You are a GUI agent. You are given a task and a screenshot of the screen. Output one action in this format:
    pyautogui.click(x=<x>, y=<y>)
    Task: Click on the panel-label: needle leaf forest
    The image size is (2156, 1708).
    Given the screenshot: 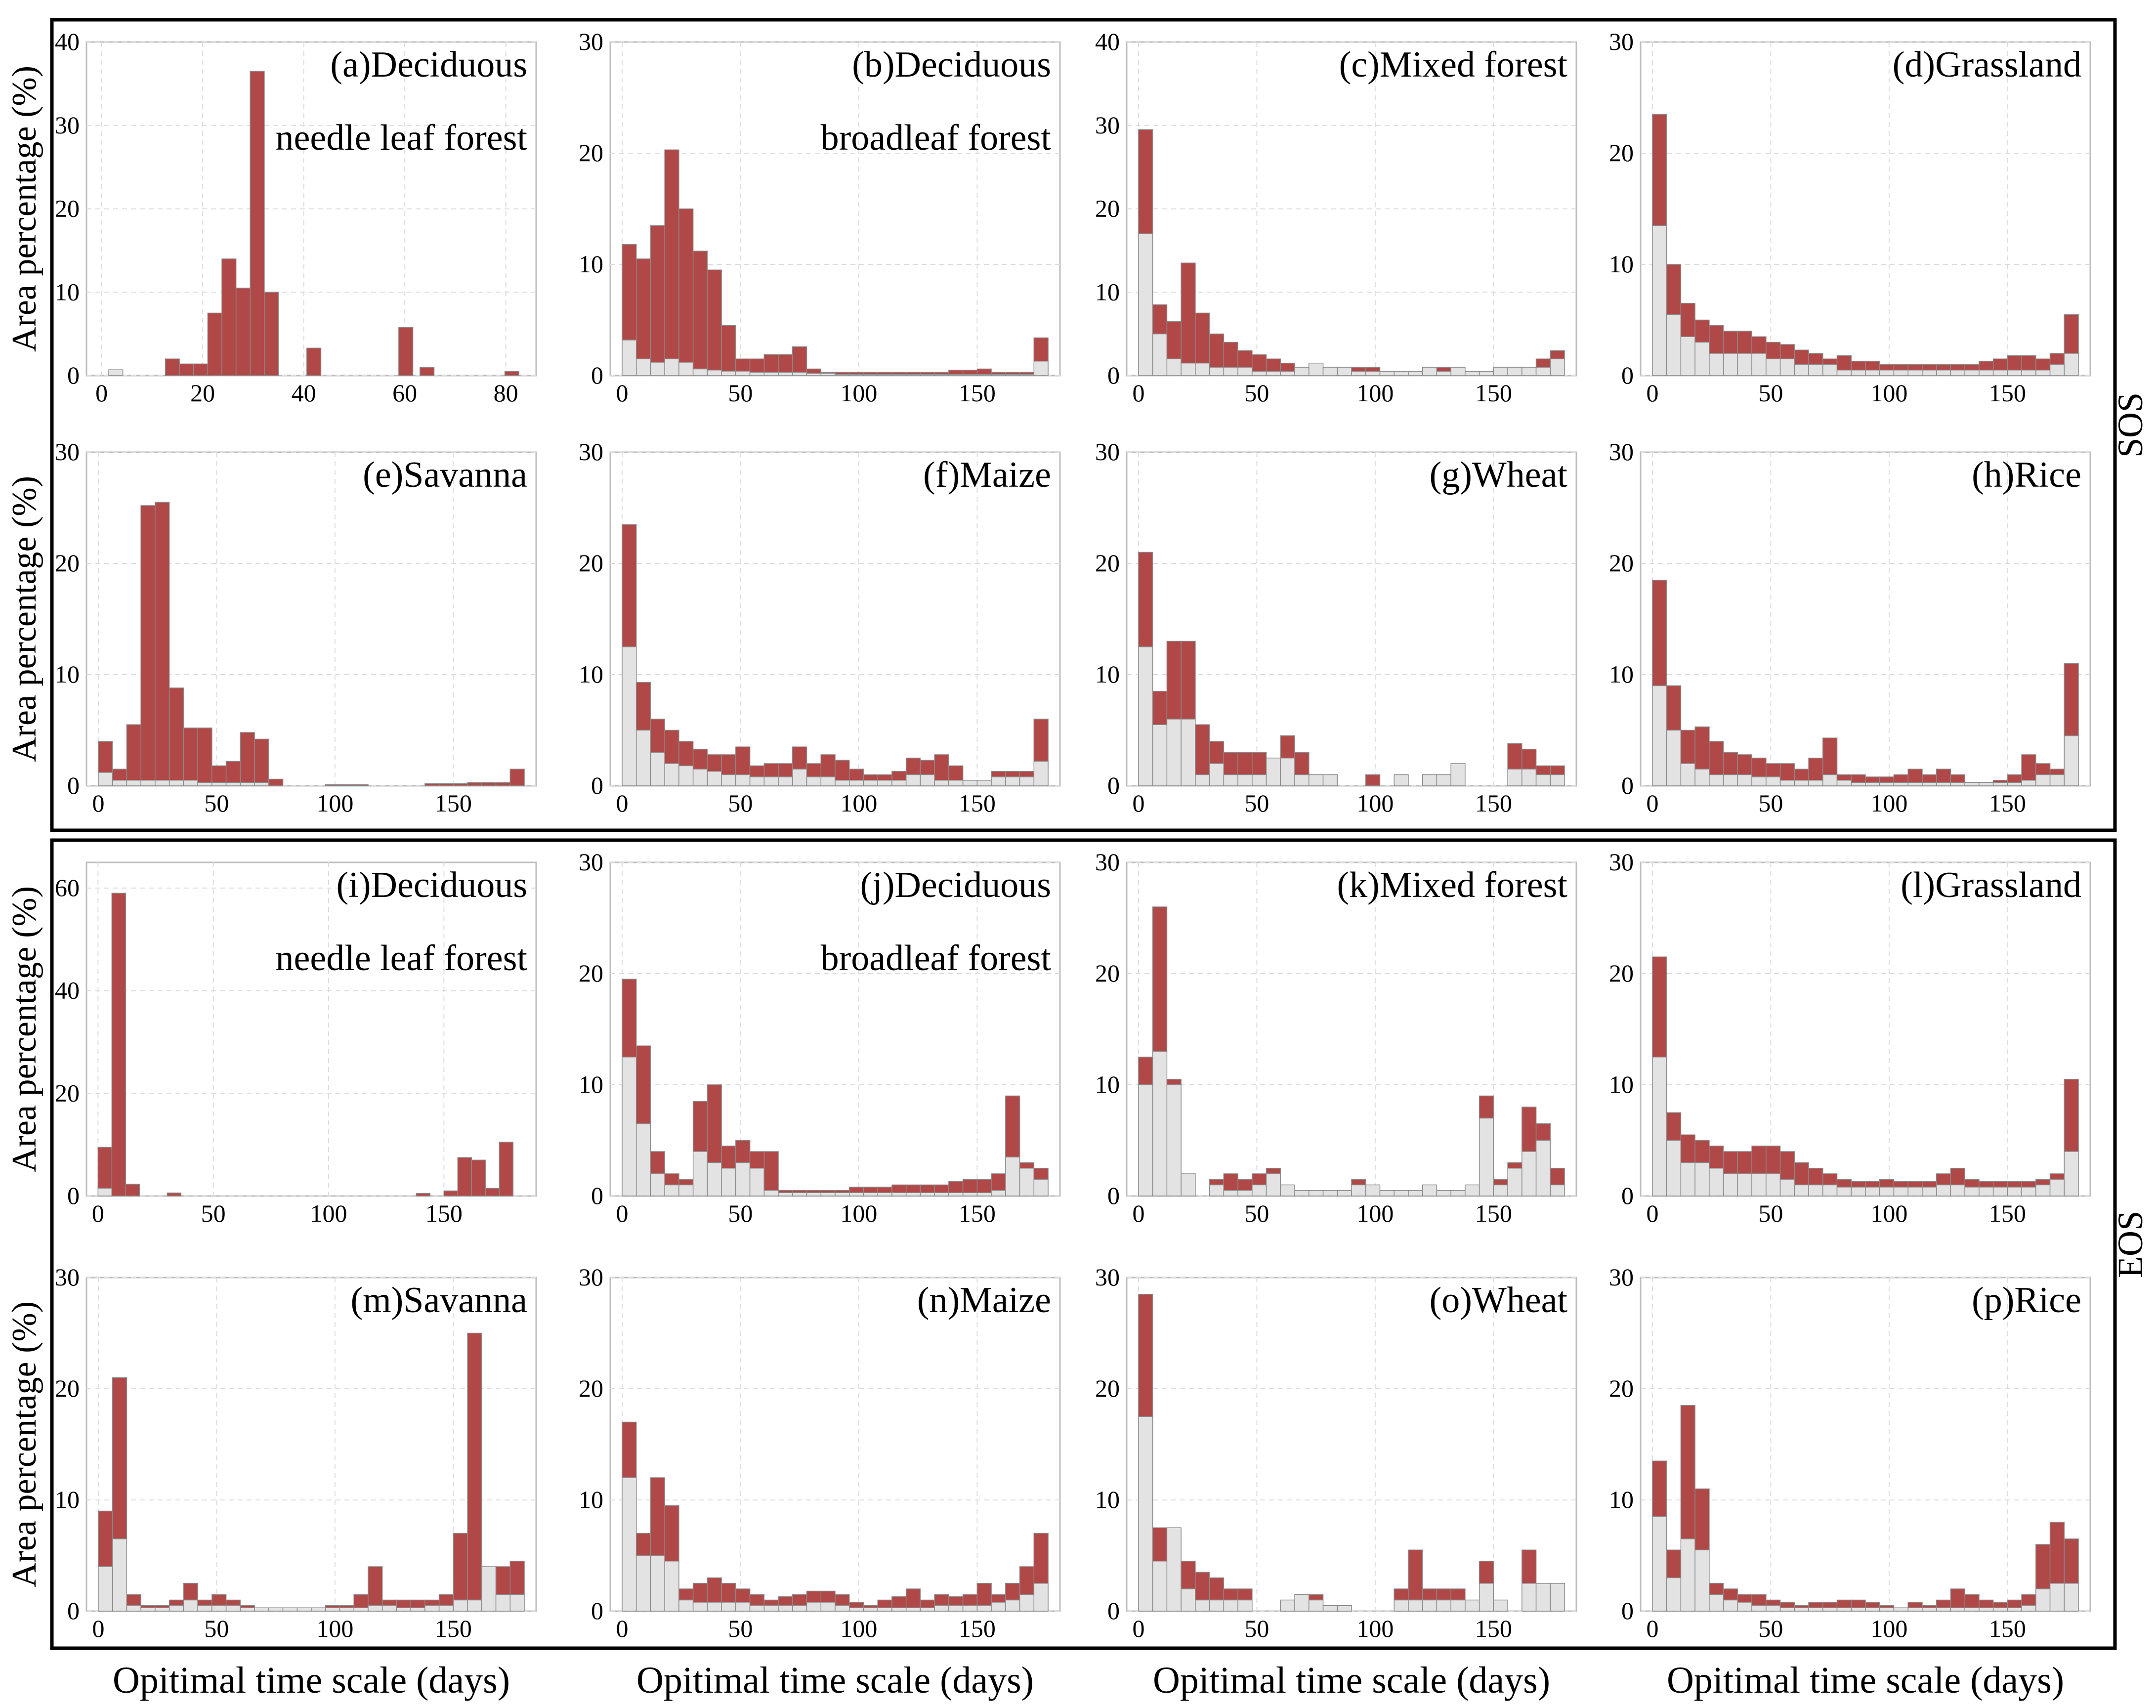 What is the action you would take?
    pyautogui.click(x=402, y=138)
    